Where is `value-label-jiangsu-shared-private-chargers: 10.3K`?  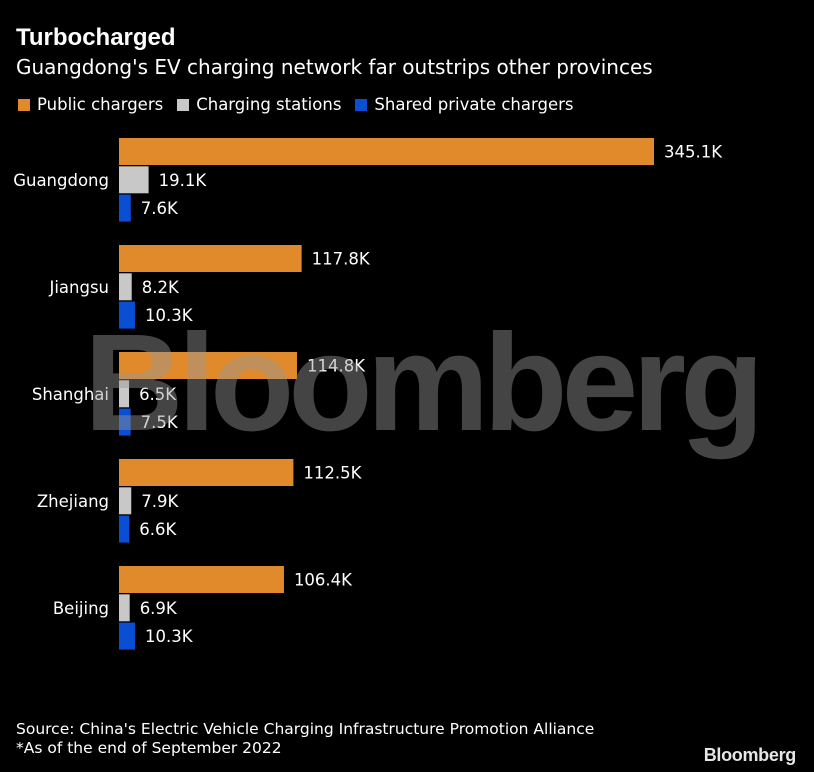
value-label-jiangsu-shared-private-chargers: 10.3K is located at coordinates (169, 315).